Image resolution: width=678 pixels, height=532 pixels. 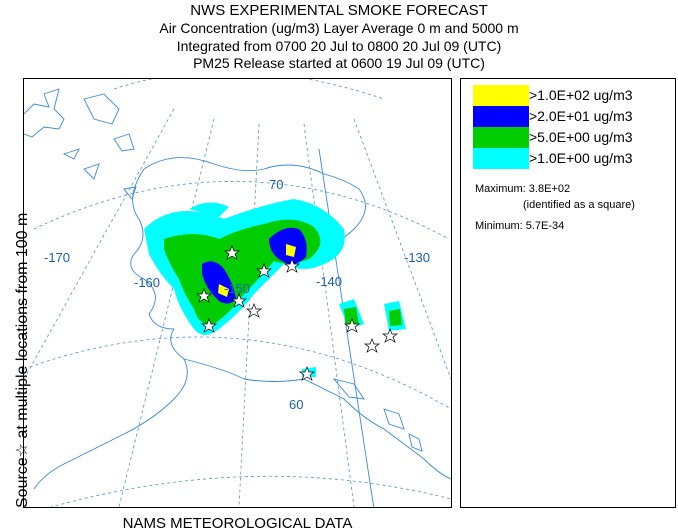 What do you see at coordinates (291, 250) in the screenshot?
I see `contour-level1-east` at bounding box center [291, 250].